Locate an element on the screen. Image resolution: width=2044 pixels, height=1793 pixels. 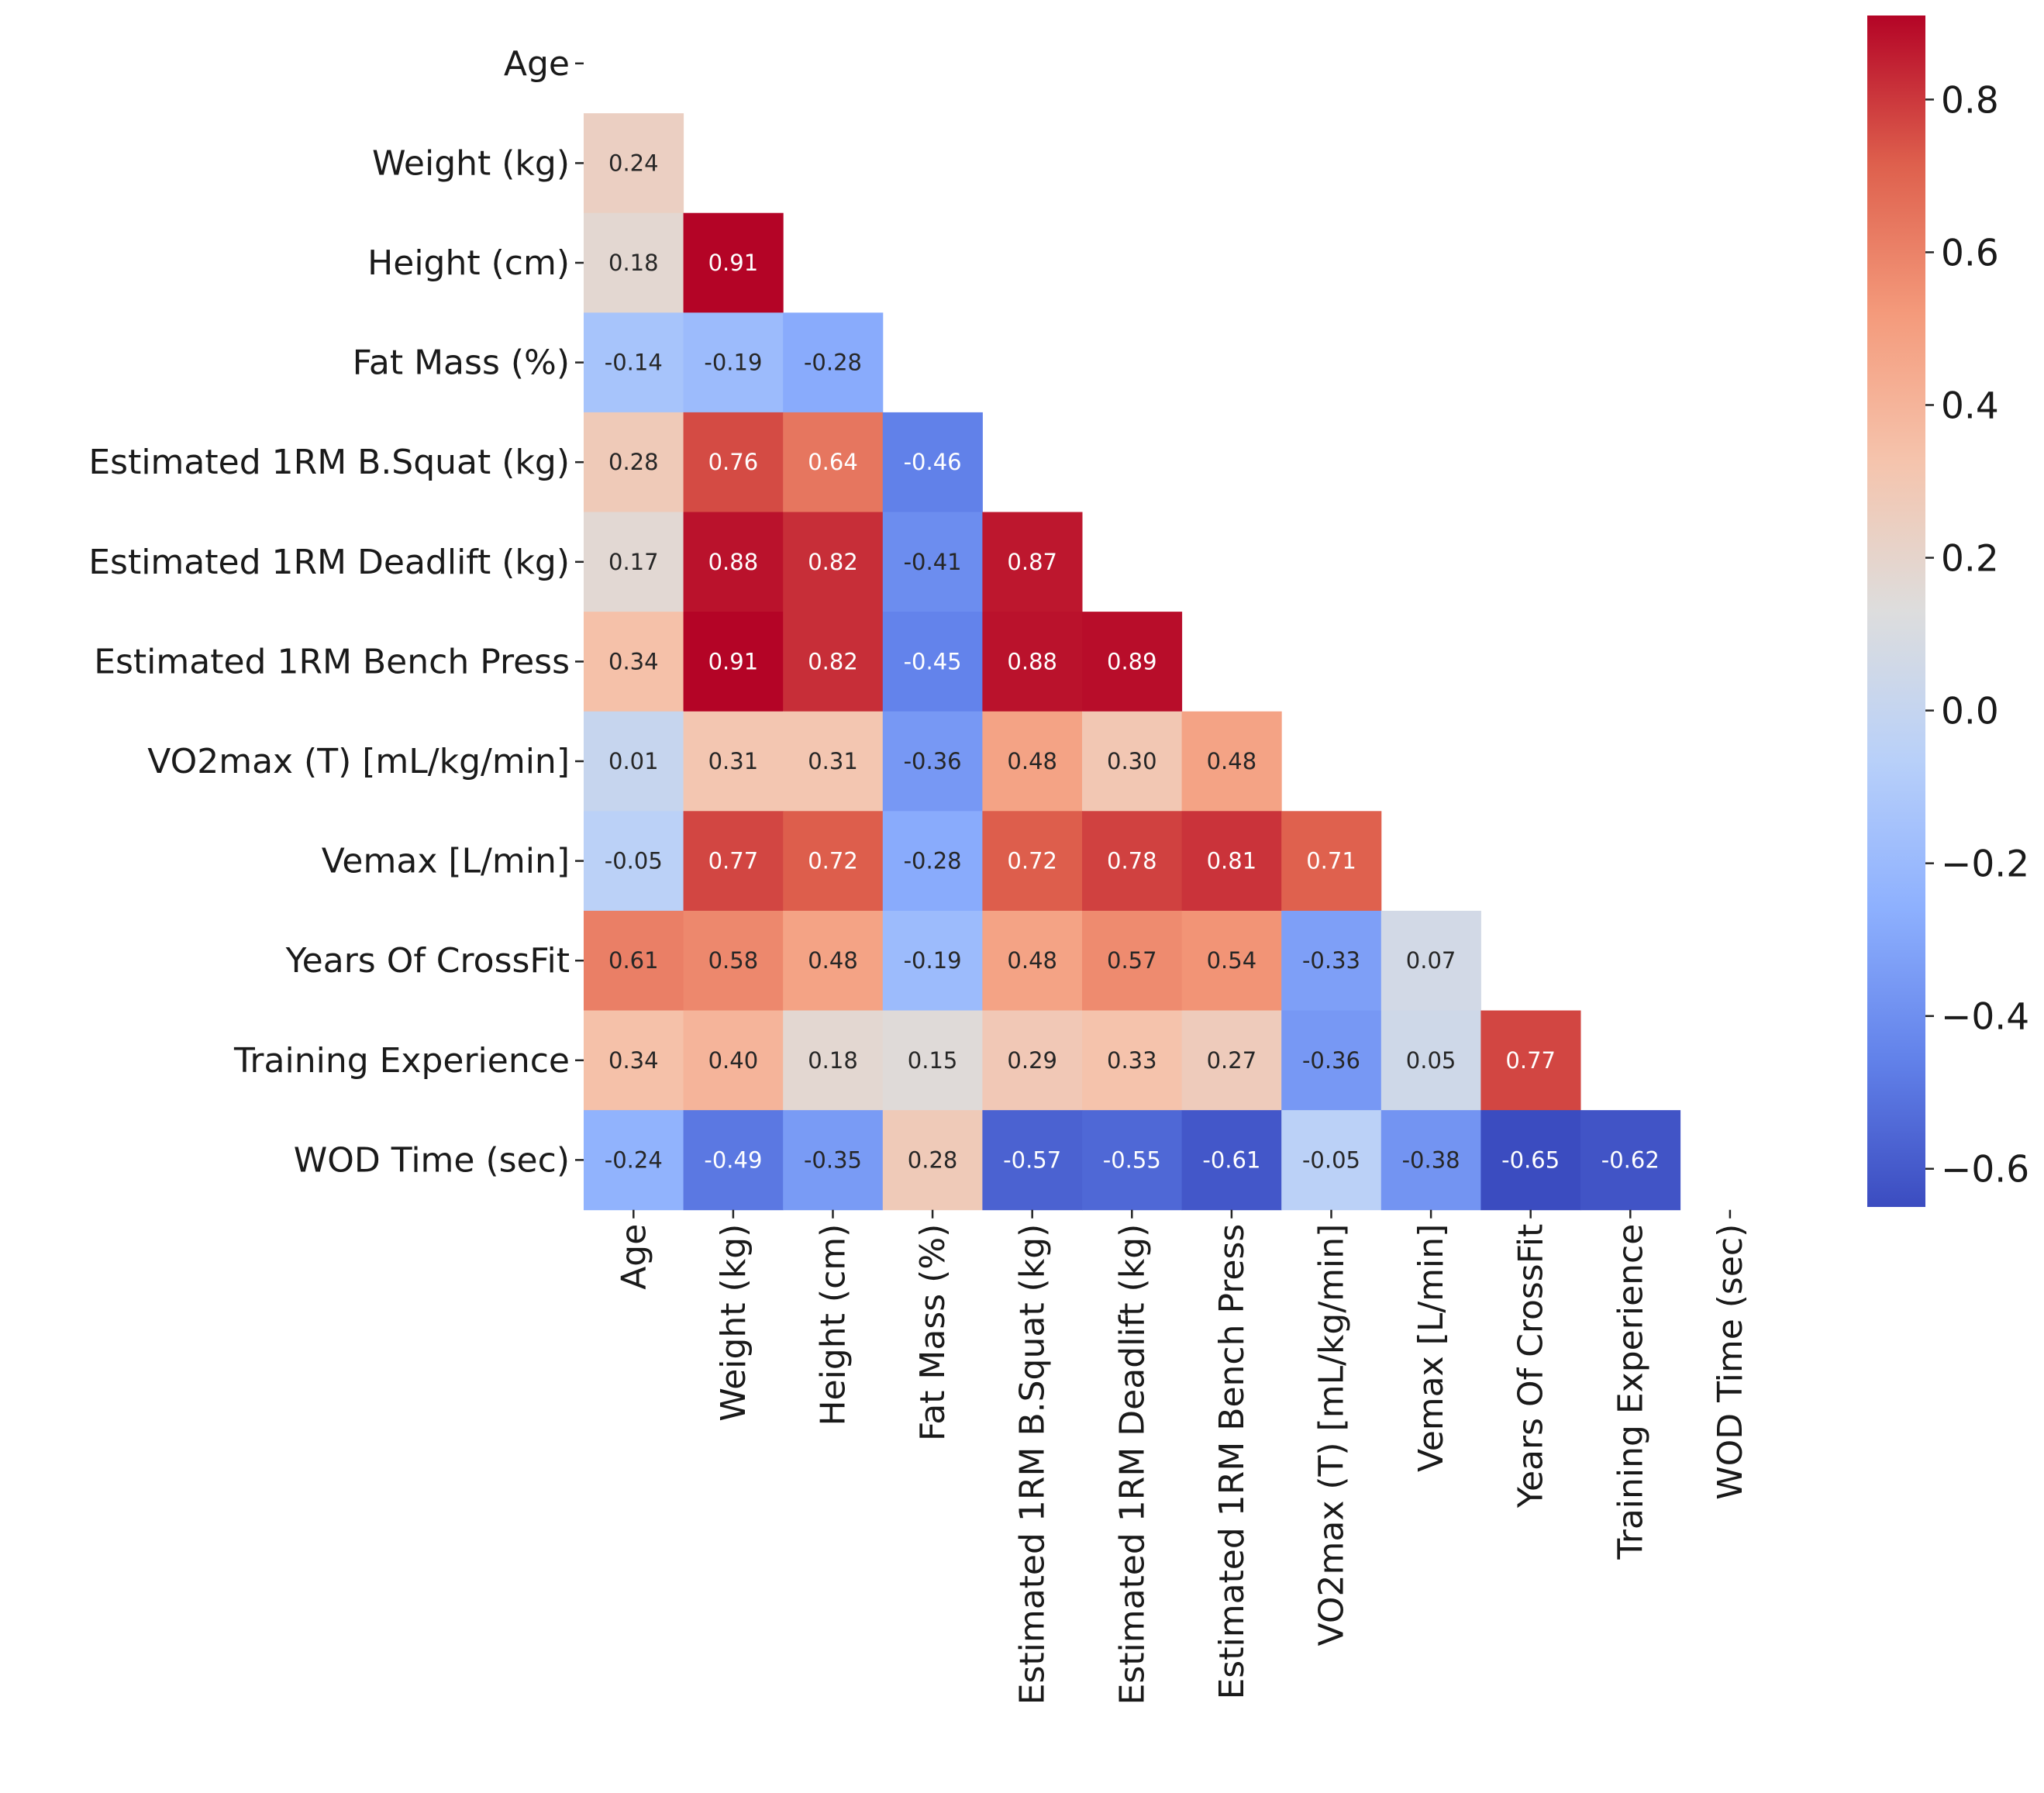
x-tick-label: VO2max (T) [mL/kg/min] is located at coordinates (1332, 1435).